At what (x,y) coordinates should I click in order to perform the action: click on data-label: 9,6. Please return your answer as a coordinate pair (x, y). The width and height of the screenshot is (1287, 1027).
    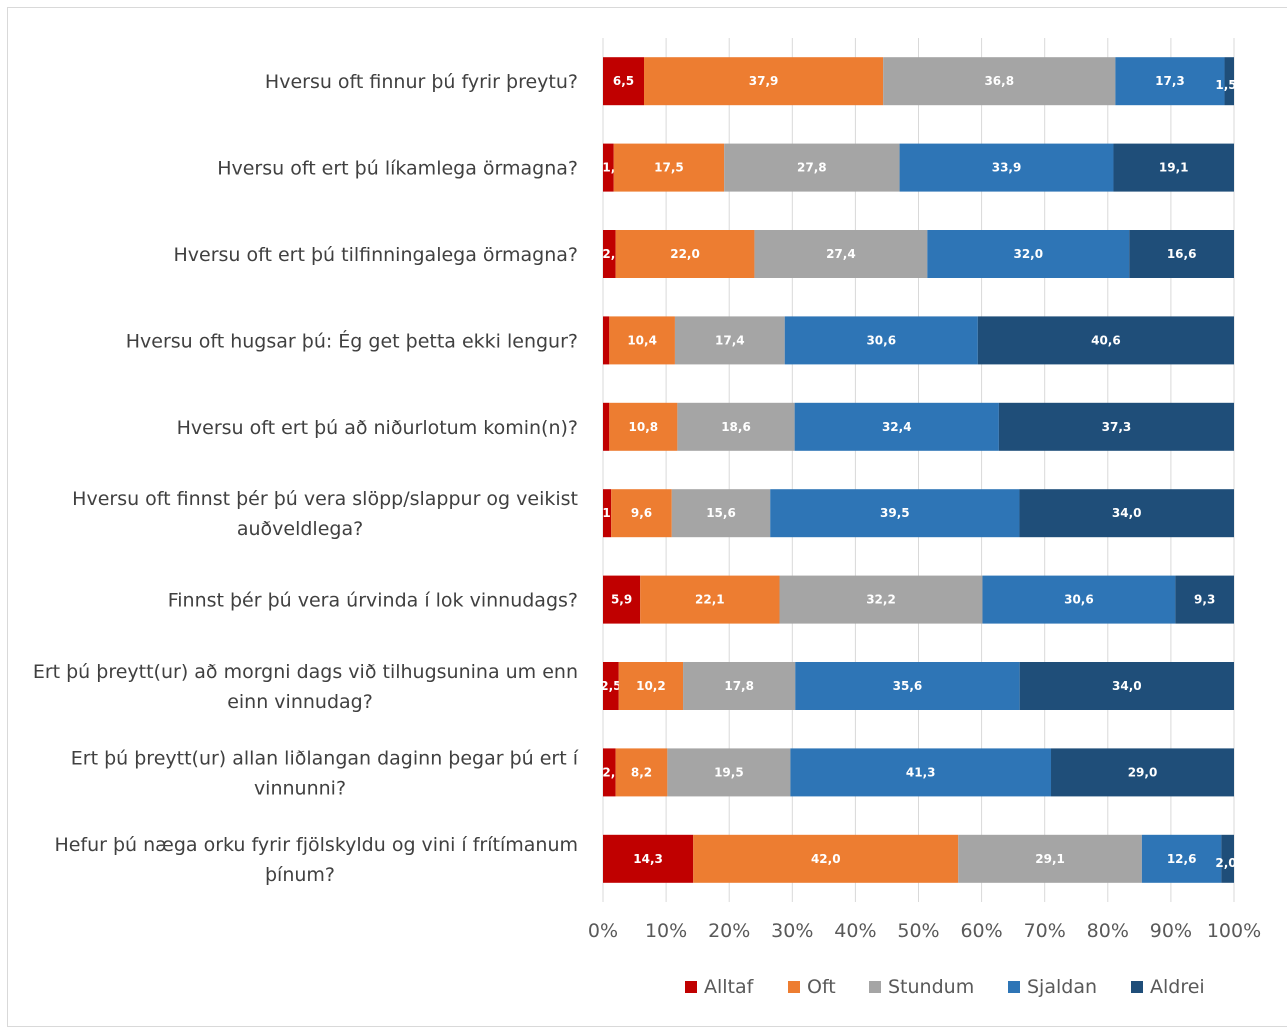
    Looking at the image, I should click on (641, 513).